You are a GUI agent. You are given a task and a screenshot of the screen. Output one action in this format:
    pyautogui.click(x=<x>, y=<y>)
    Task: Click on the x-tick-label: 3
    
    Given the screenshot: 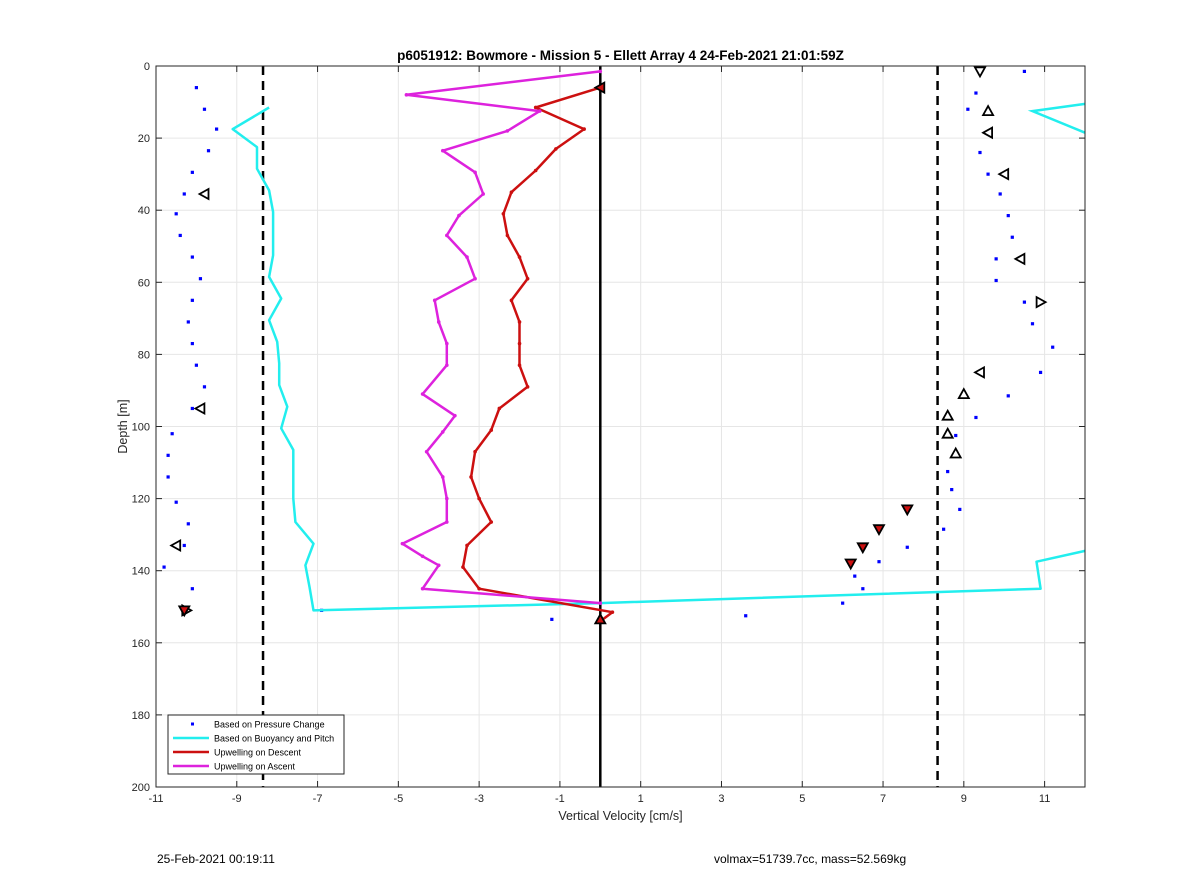 What is the action you would take?
    pyautogui.click(x=721, y=799)
    